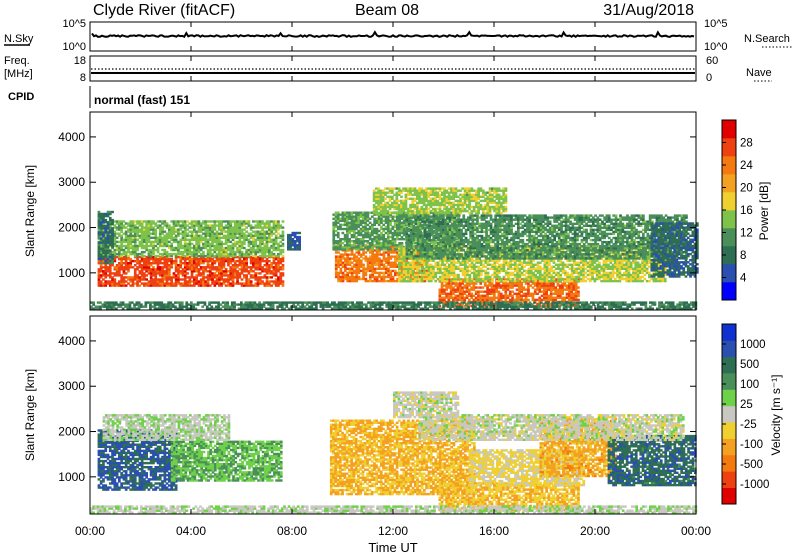 The width and height of the screenshot is (800, 554). Describe the element at coordinates (716, 24) in the screenshot. I see `nsearch-tick-top: 10^5` at that location.